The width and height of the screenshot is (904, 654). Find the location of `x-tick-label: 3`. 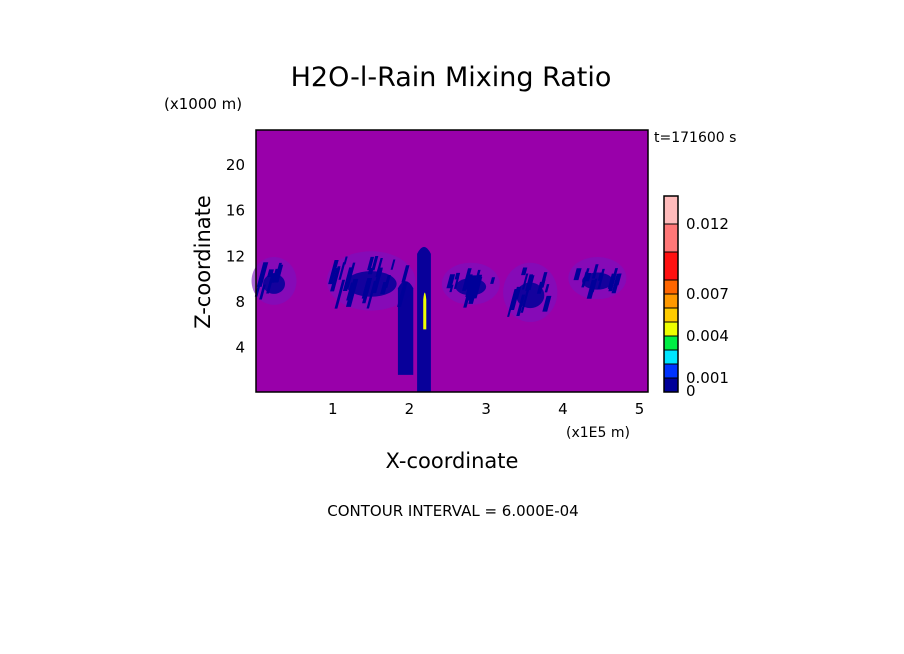

x-tick-label: 3 is located at coordinates (486, 409).